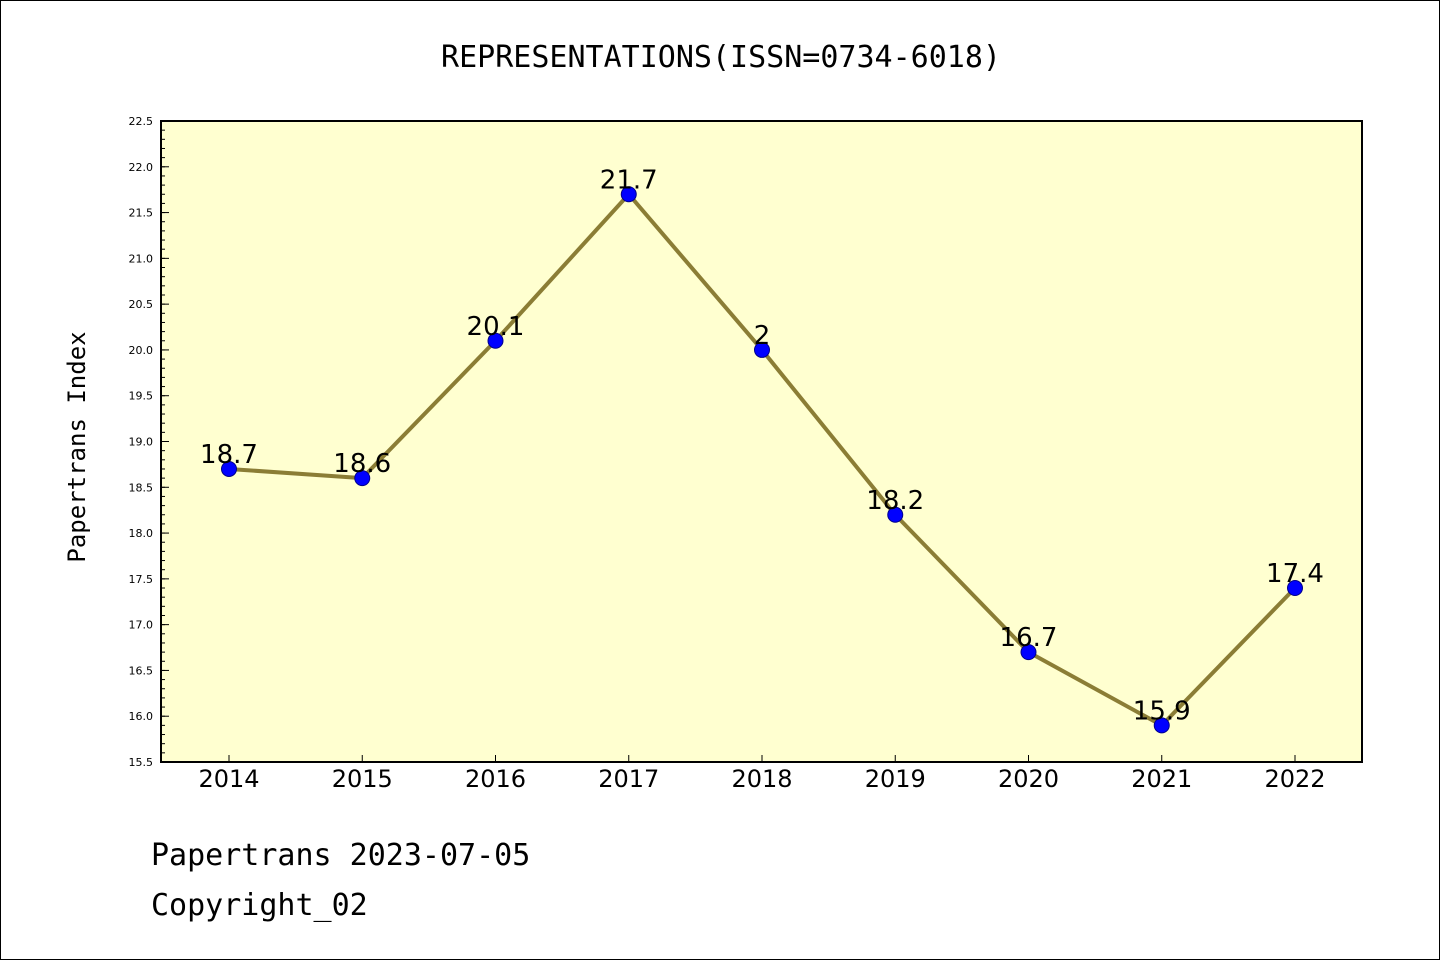 The width and height of the screenshot is (1440, 961). What do you see at coordinates (141, 716) in the screenshot?
I see `y-tick-label: 16.0` at bounding box center [141, 716].